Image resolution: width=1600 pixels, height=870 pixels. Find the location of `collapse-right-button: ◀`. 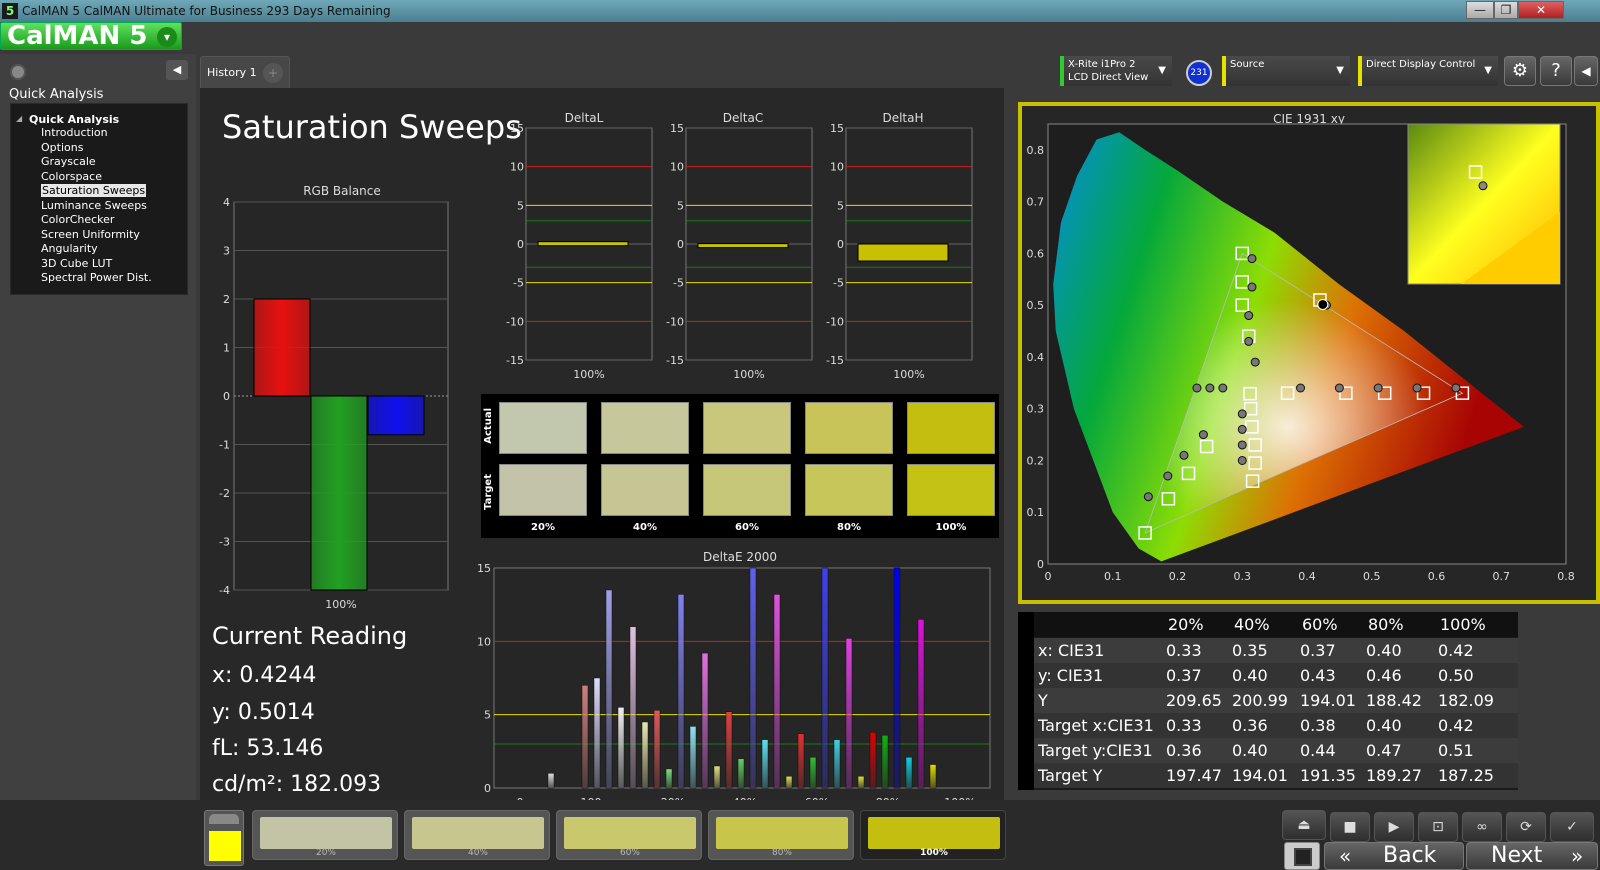

collapse-right-button: ◀ is located at coordinates (1586, 71).